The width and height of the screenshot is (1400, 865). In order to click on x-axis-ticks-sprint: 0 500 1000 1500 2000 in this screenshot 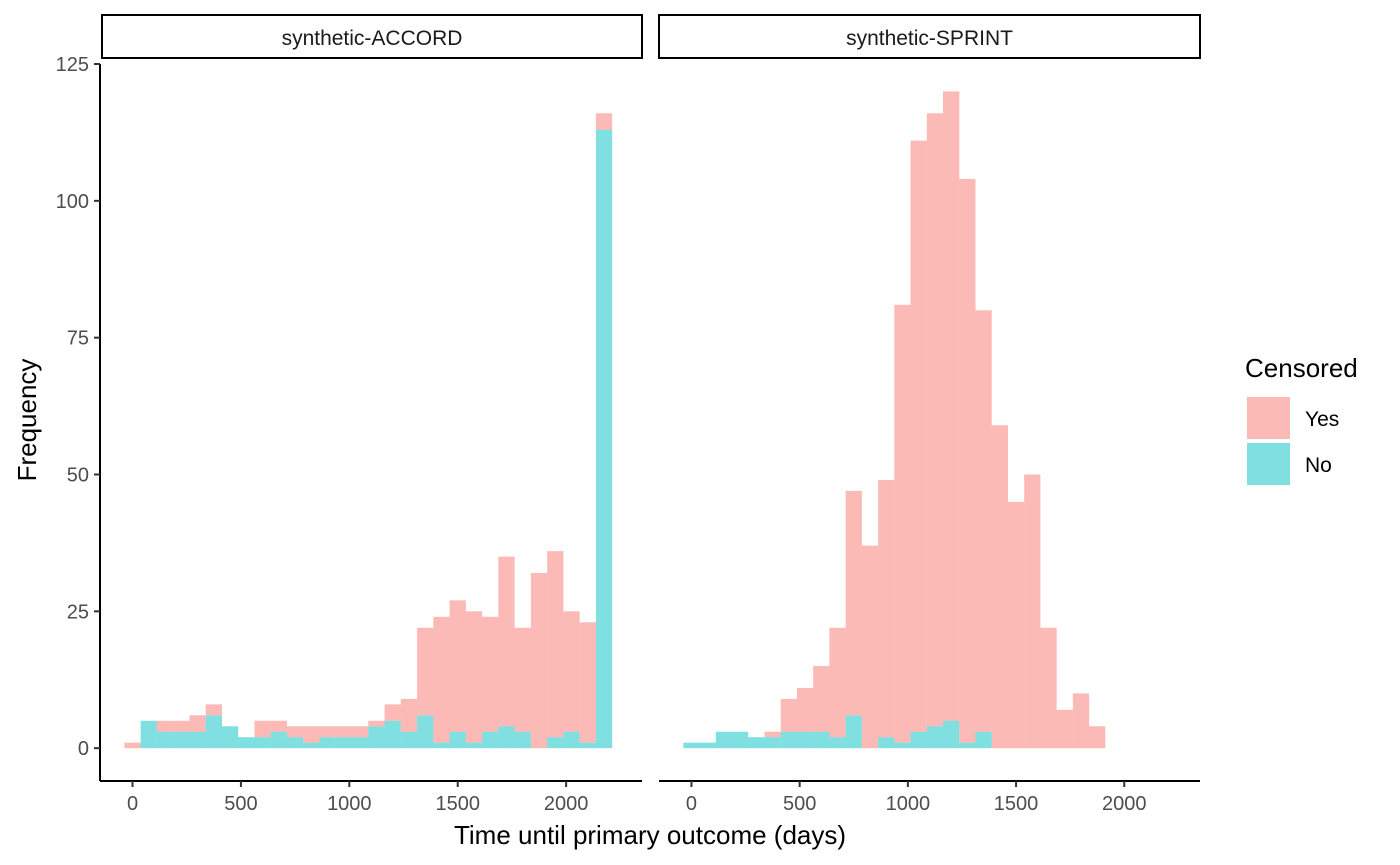, I will do `click(916, 798)`.